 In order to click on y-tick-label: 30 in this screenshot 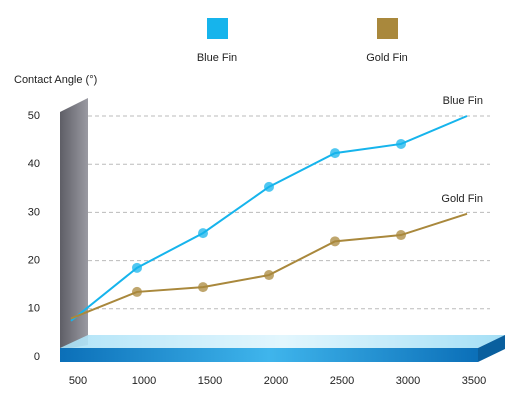, I will do `click(34, 212)`.